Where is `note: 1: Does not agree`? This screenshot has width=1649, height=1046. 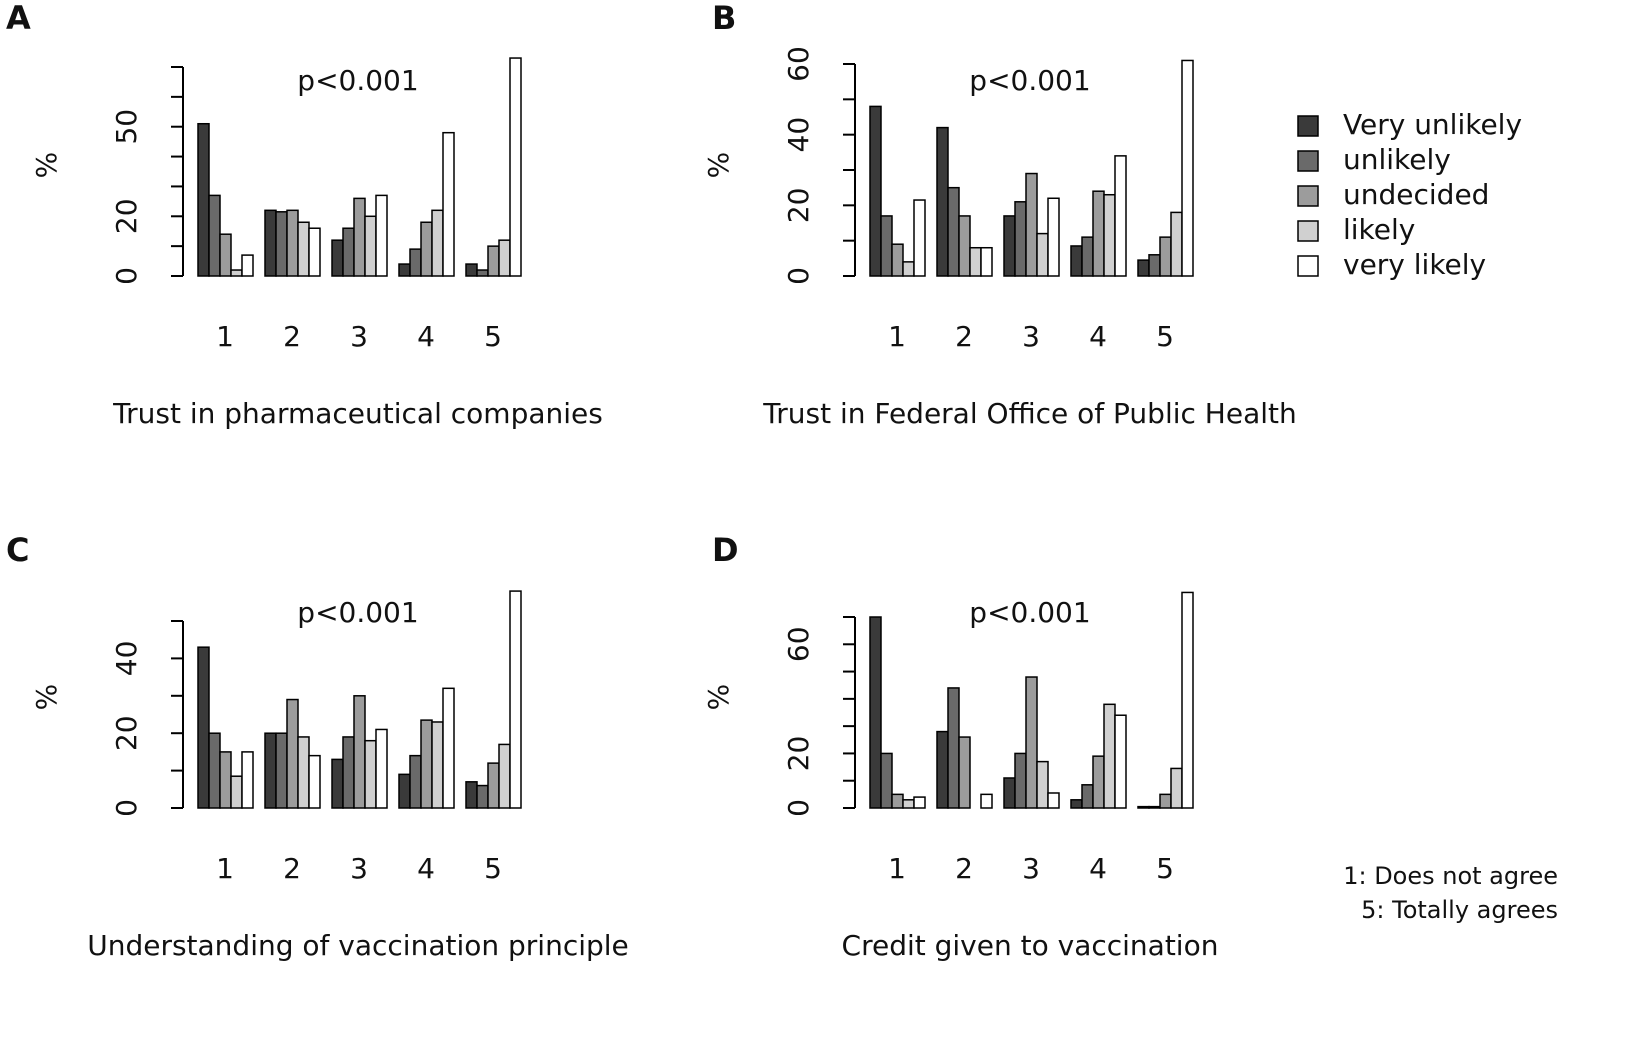 note: 1: Does not agree is located at coordinates (1450, 876).